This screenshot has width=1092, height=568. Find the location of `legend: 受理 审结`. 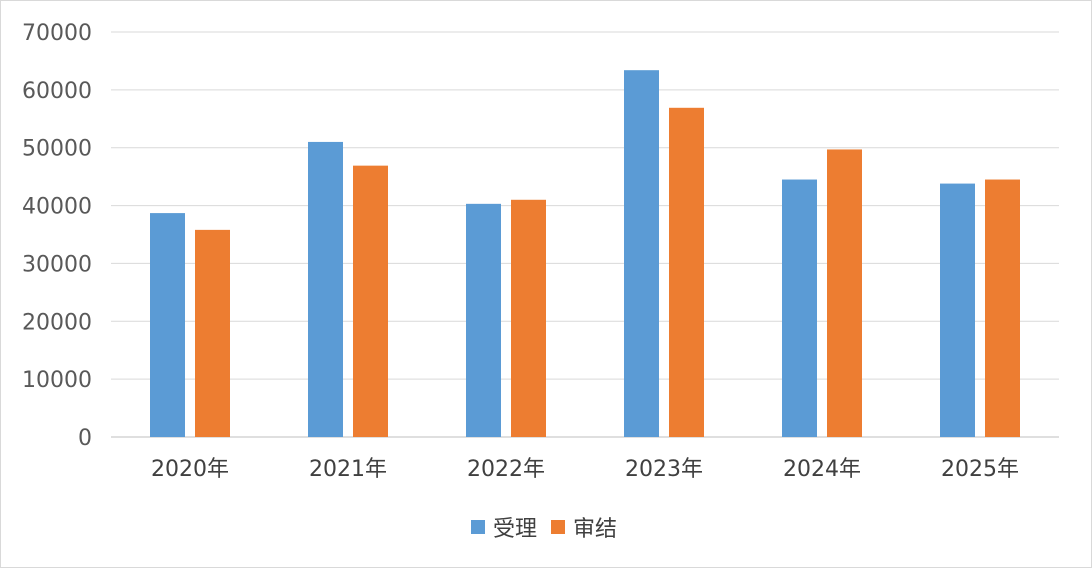

legend: 受理 审结 is located at coordinates (544, 529).